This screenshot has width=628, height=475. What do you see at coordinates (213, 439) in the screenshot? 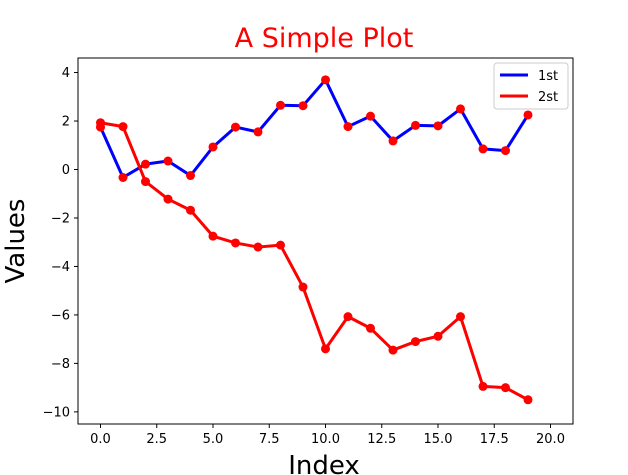
I see `x-tick-label: 5.0` at bounding box center [213, 439].